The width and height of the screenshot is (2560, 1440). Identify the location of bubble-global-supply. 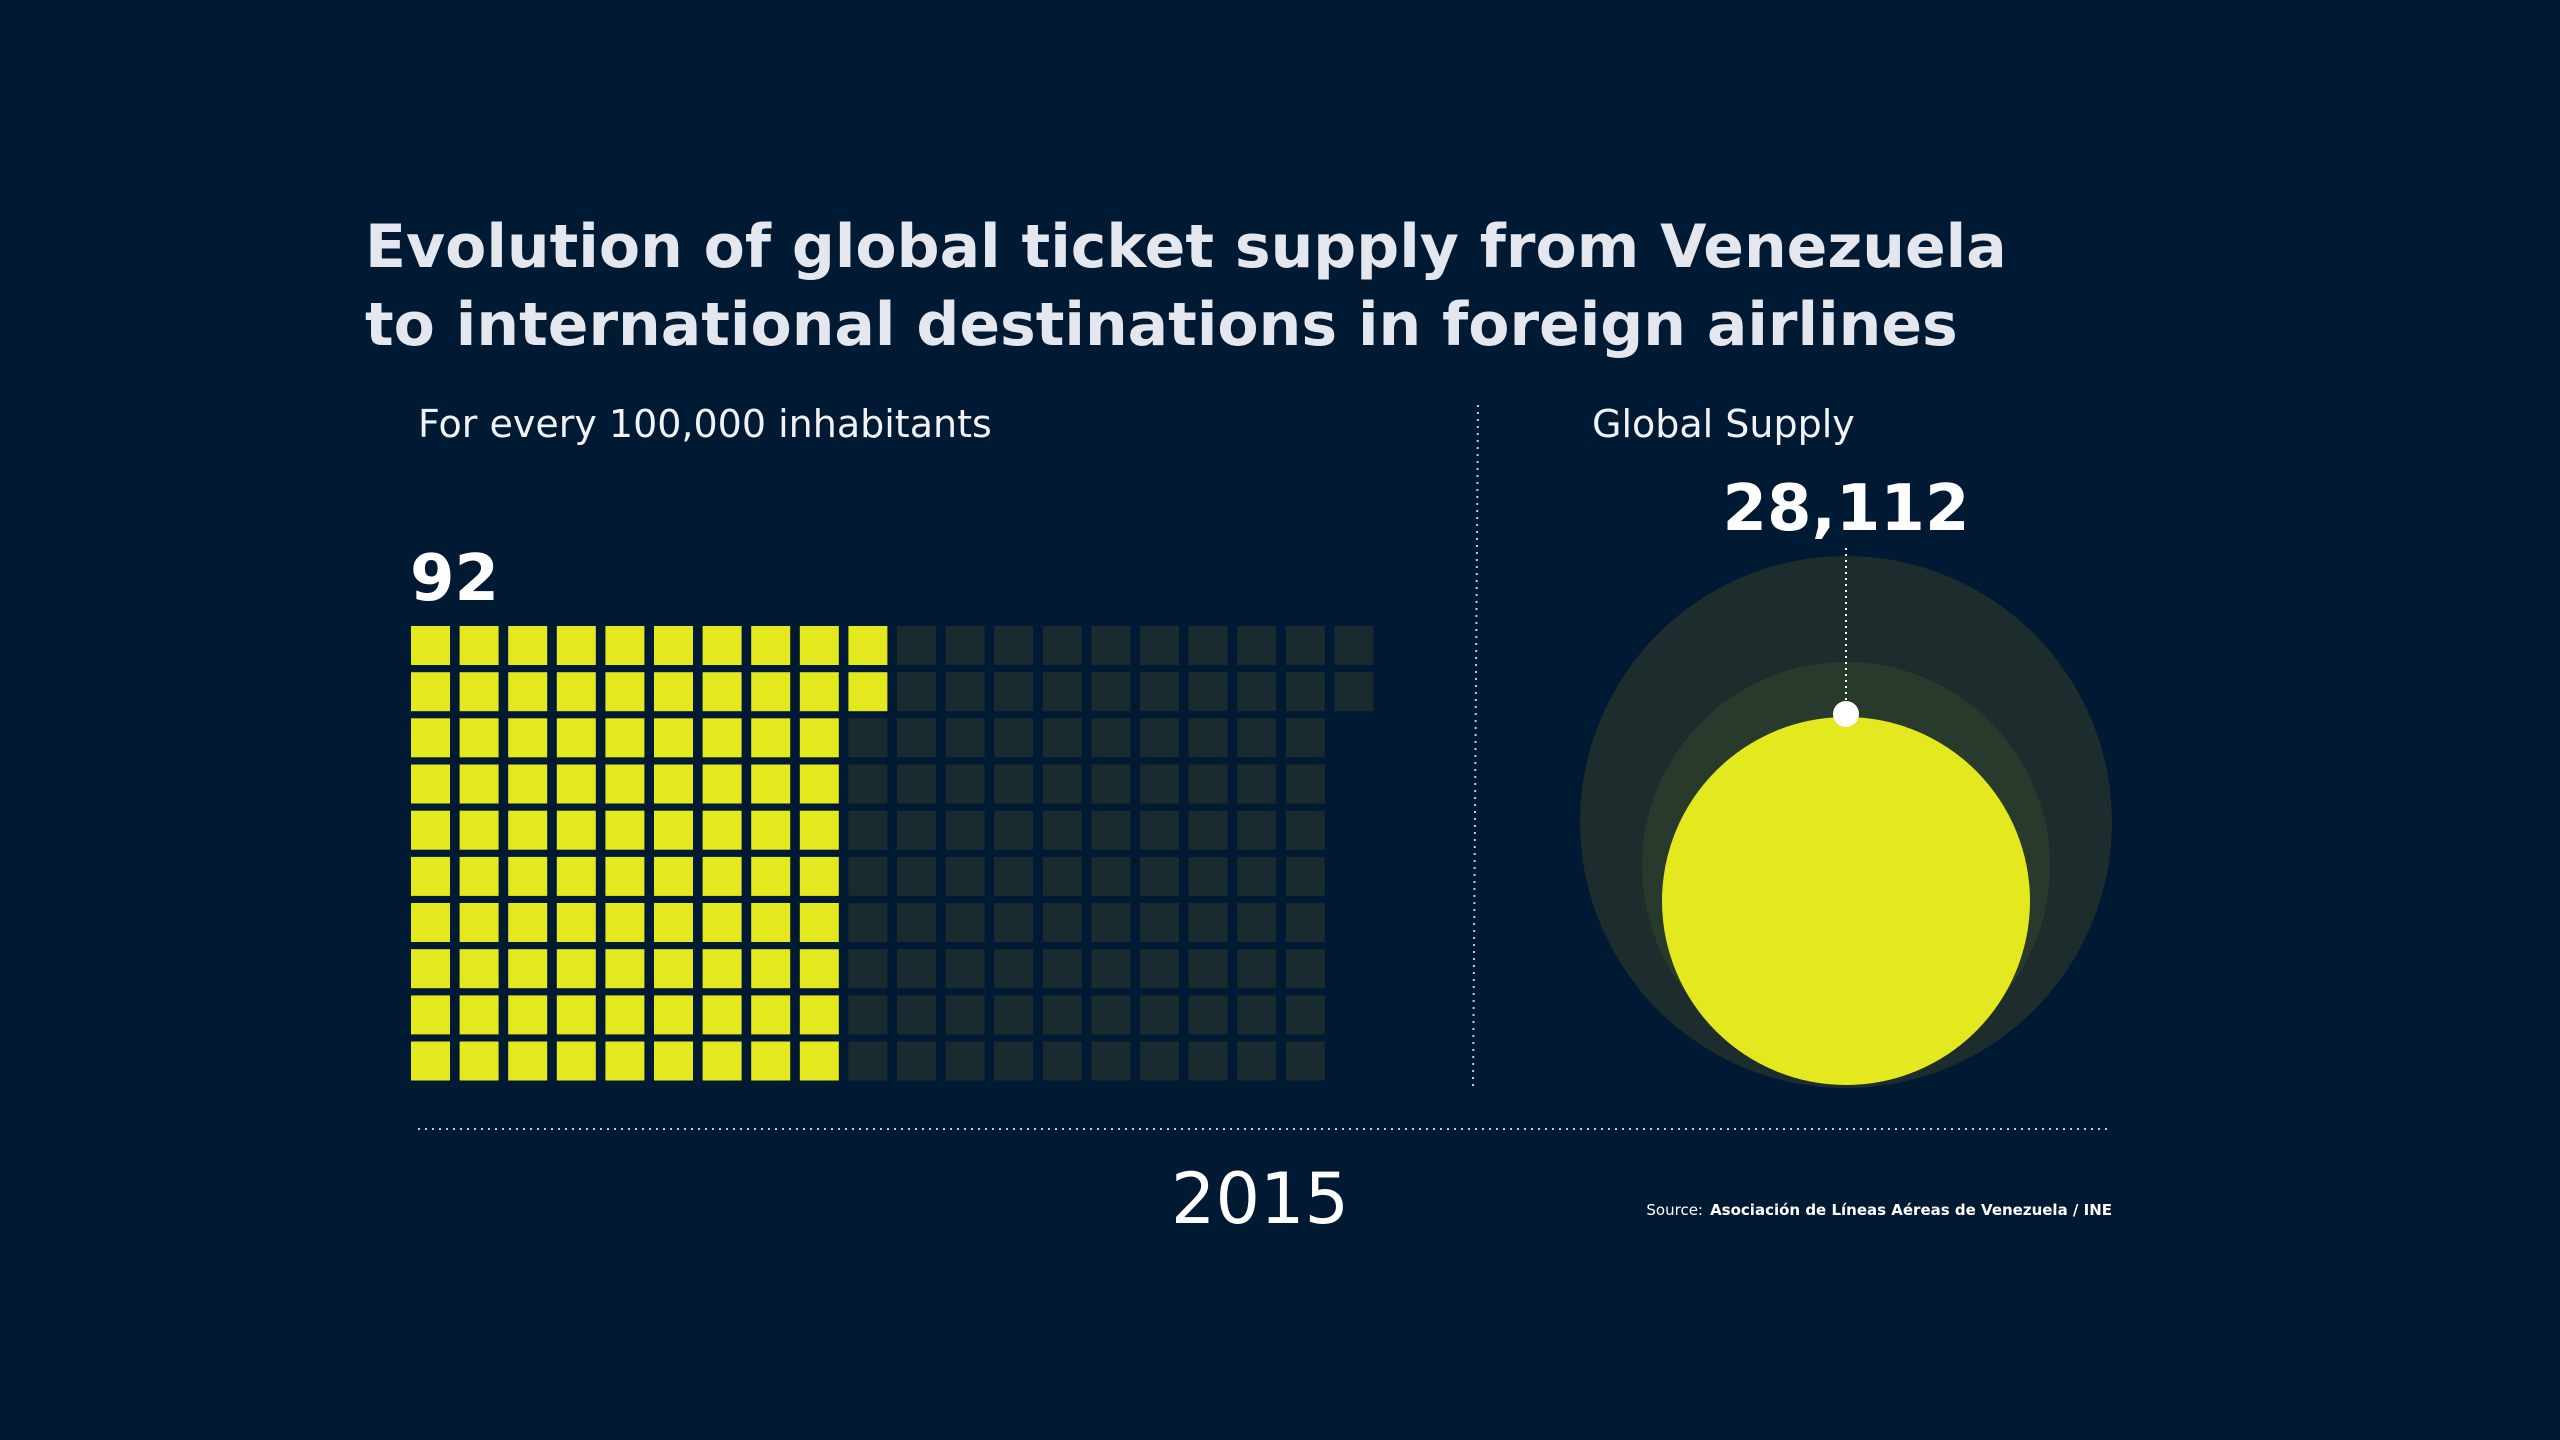
(1846, 901).